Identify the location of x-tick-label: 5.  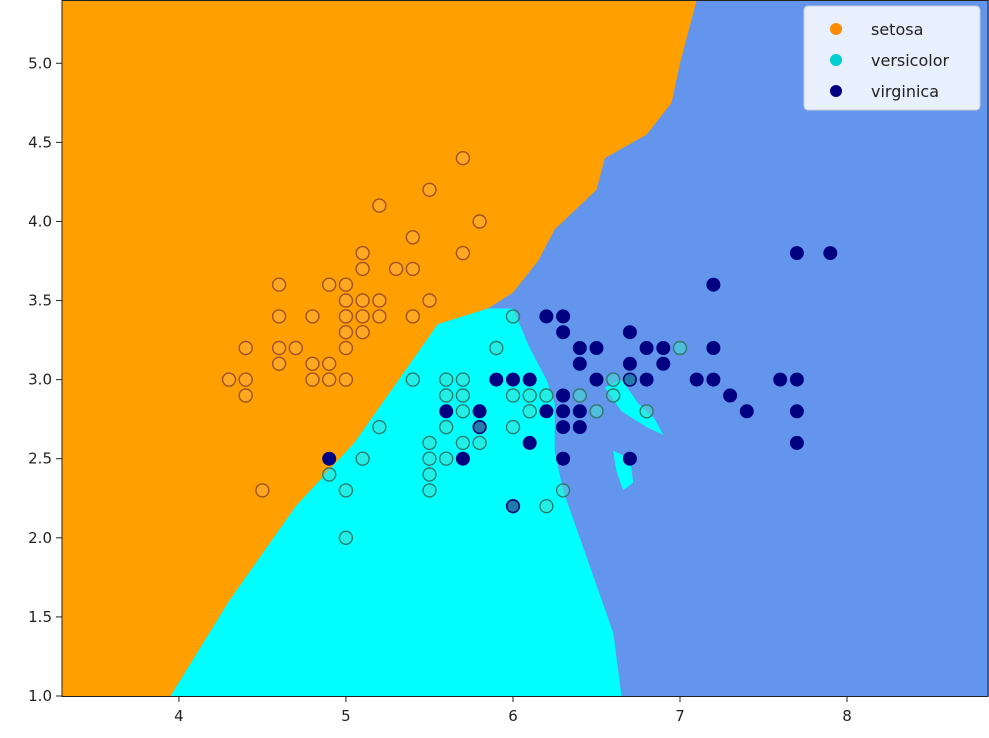
(346, 716).